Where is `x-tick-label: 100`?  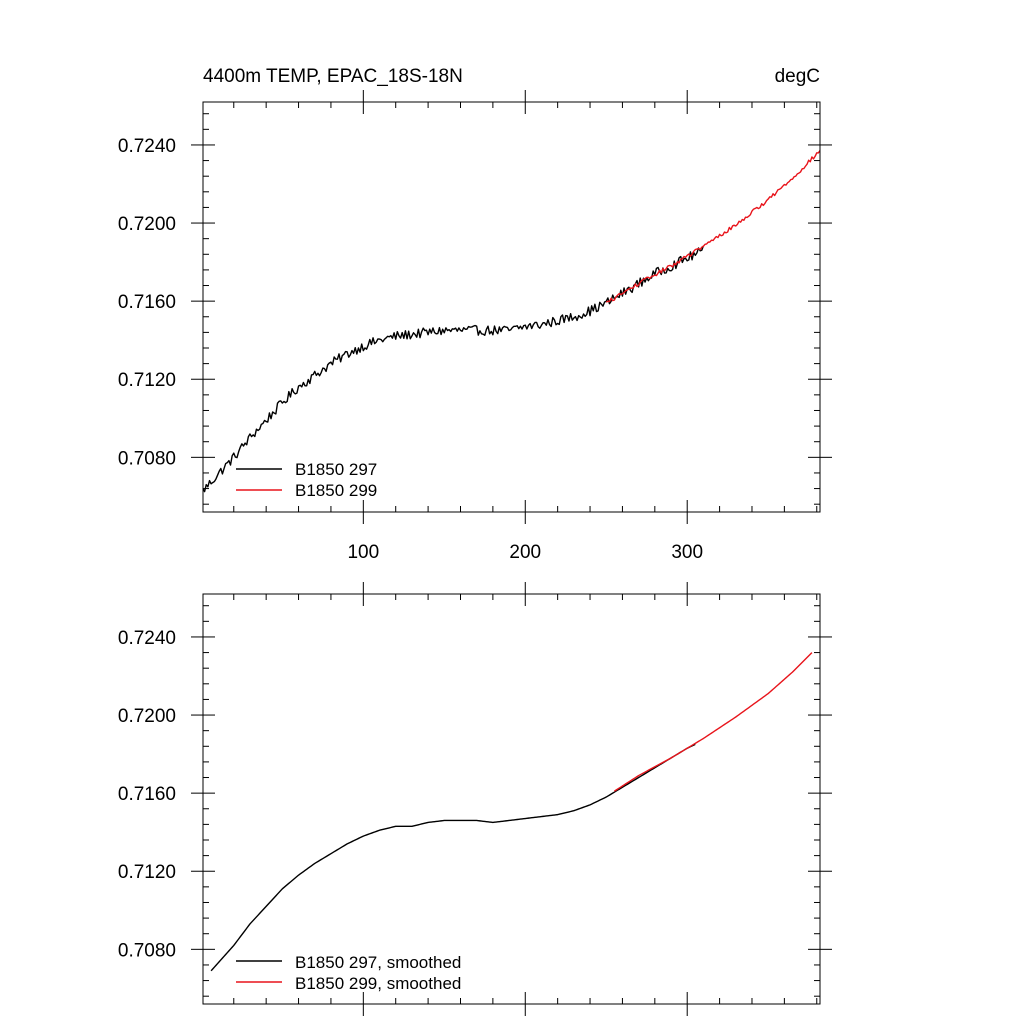 x-tick-label: 100 is located at coordinates (363, 552).